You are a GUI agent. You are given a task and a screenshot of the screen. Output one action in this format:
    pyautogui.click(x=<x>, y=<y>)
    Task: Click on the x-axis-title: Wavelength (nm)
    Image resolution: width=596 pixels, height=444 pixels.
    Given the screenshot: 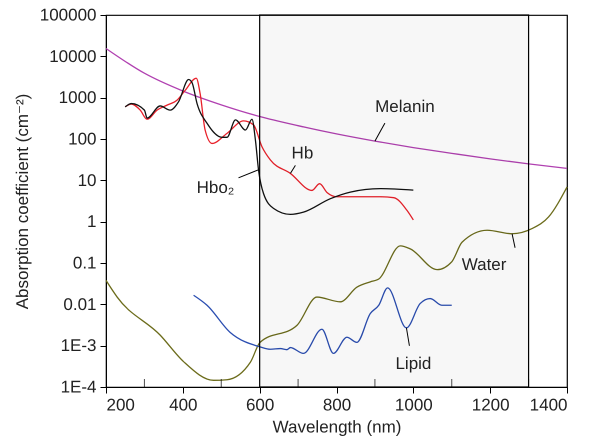 What is the action you would take?
    pyautogui.click(x=337, y=427)
    